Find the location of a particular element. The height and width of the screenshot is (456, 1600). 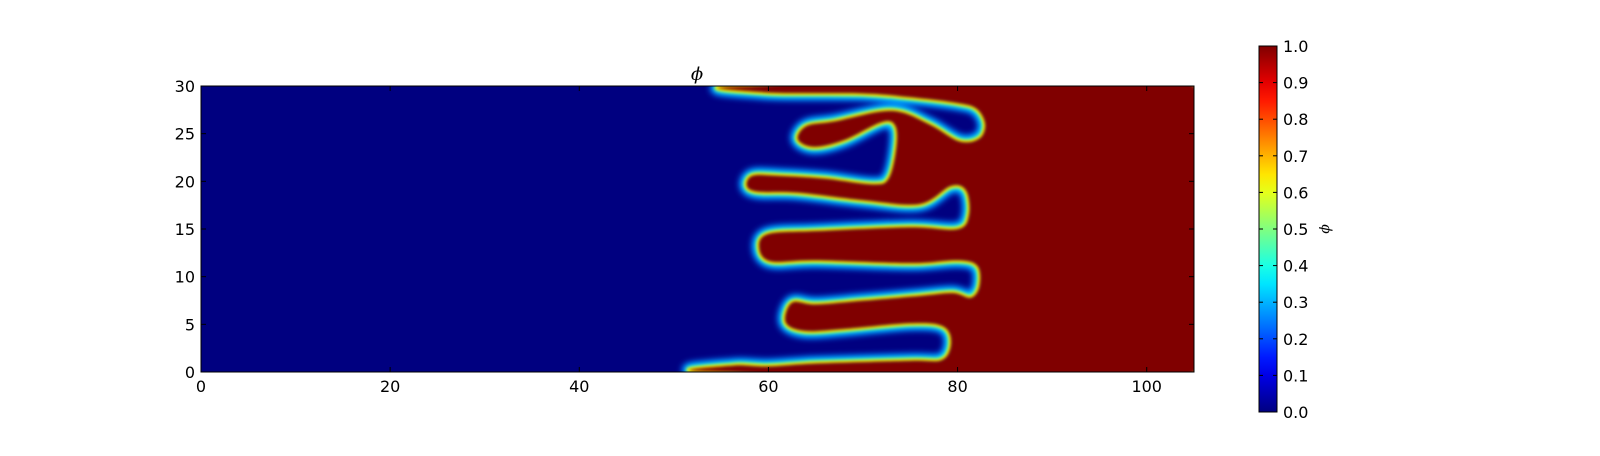

colorbar-tick-label: 0.7 is located at coordinates (1295, 156).